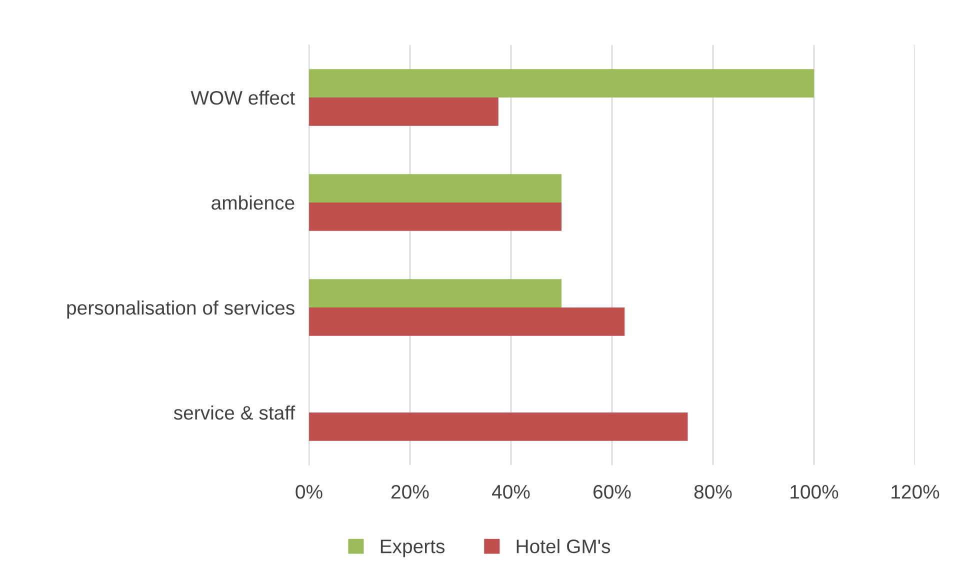  I want to click on x-tick-label: 120%, so click(916, 491).